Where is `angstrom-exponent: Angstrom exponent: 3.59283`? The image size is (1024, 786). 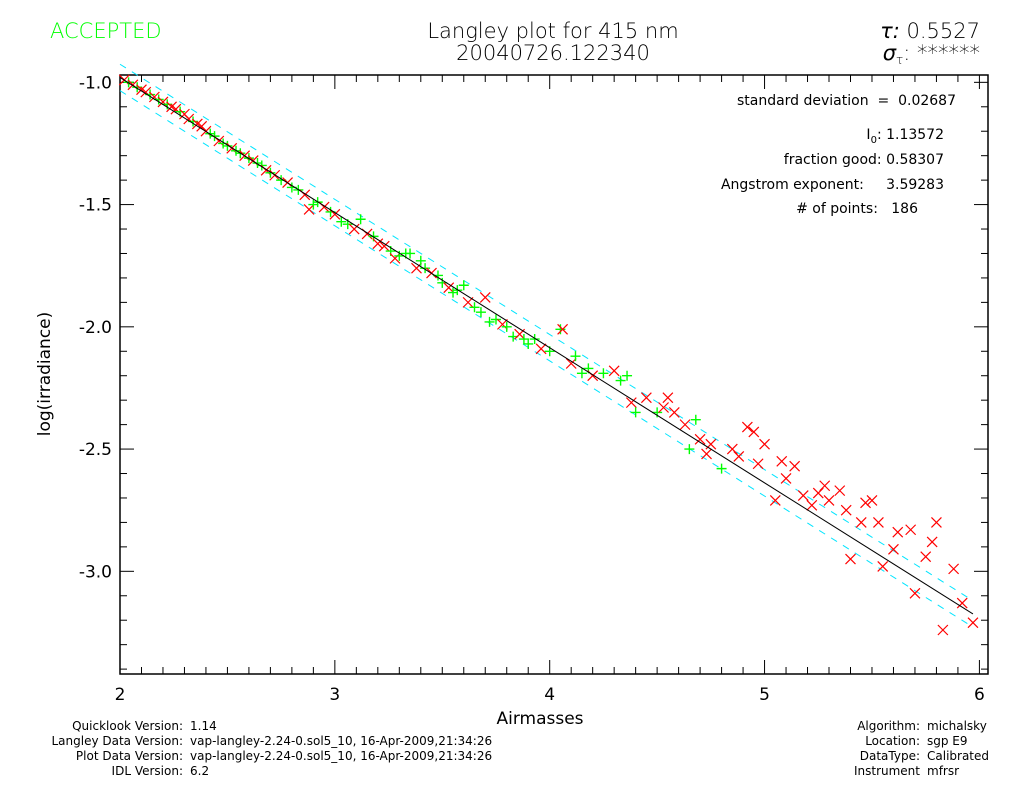
angstrom-exponent: Angstrom exponent: 3.59283 is located at coordinates (832, 185).